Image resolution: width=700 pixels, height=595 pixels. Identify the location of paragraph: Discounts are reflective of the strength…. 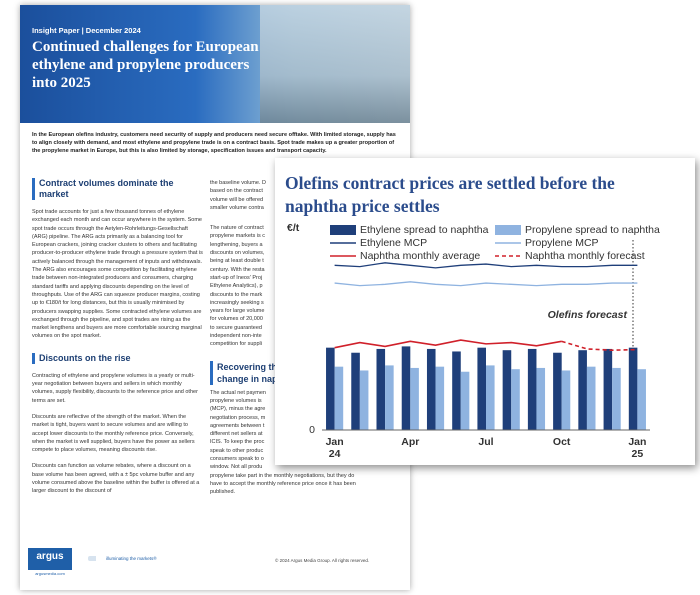
(113, 433).